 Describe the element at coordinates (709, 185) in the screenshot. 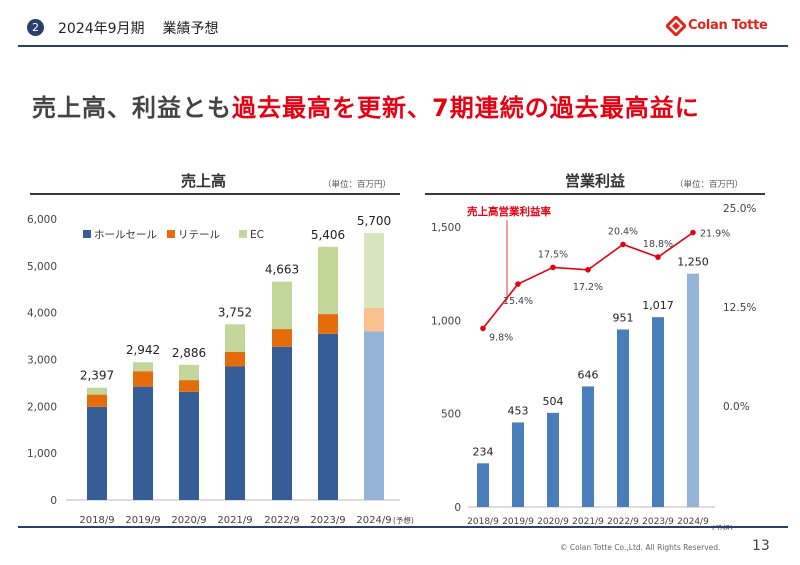

I see `op-chart-unit: （単位：百万円）` at that location.